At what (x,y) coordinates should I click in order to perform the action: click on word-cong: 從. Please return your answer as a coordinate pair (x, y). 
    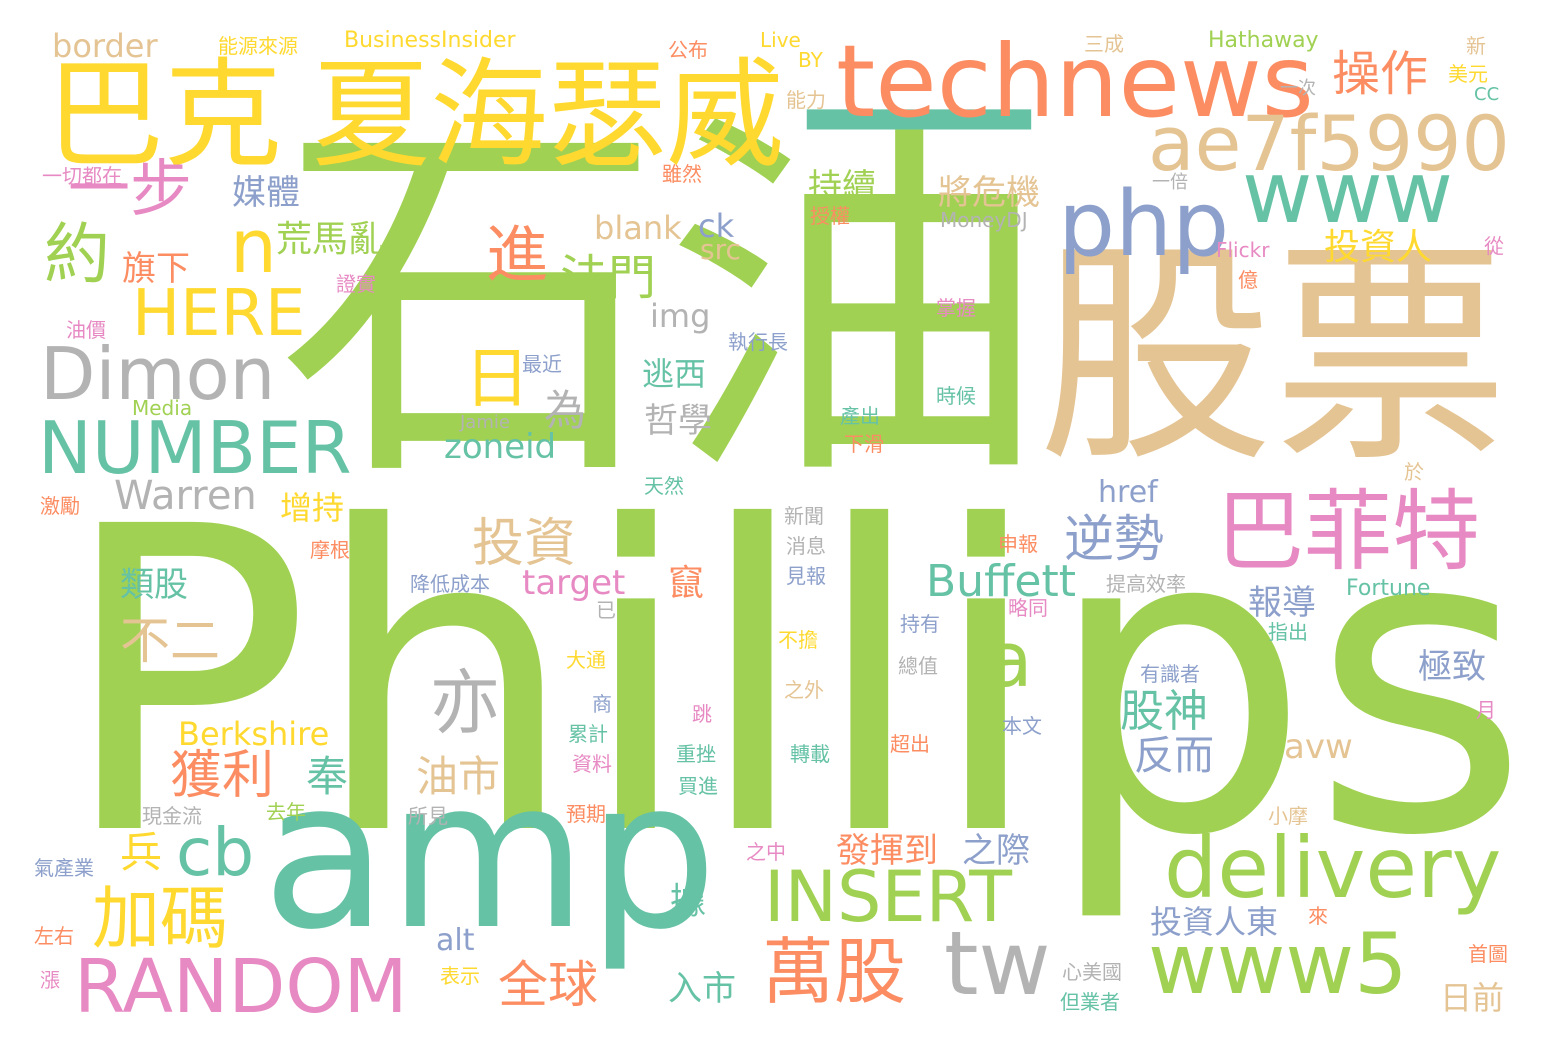
    Looking at the image, I should click on (1494, 246).